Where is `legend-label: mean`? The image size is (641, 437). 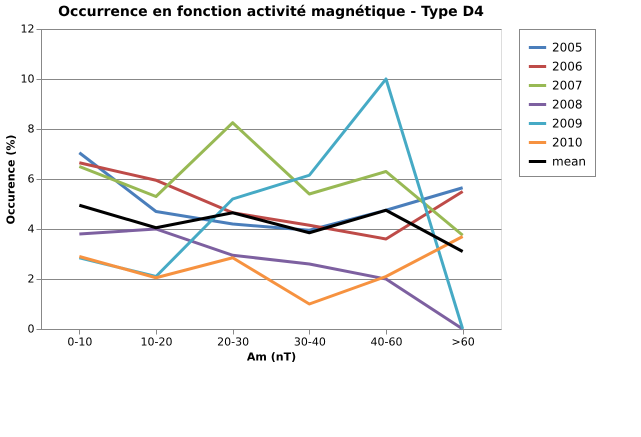 legend-label: mean is located at coordinates (569, 161).